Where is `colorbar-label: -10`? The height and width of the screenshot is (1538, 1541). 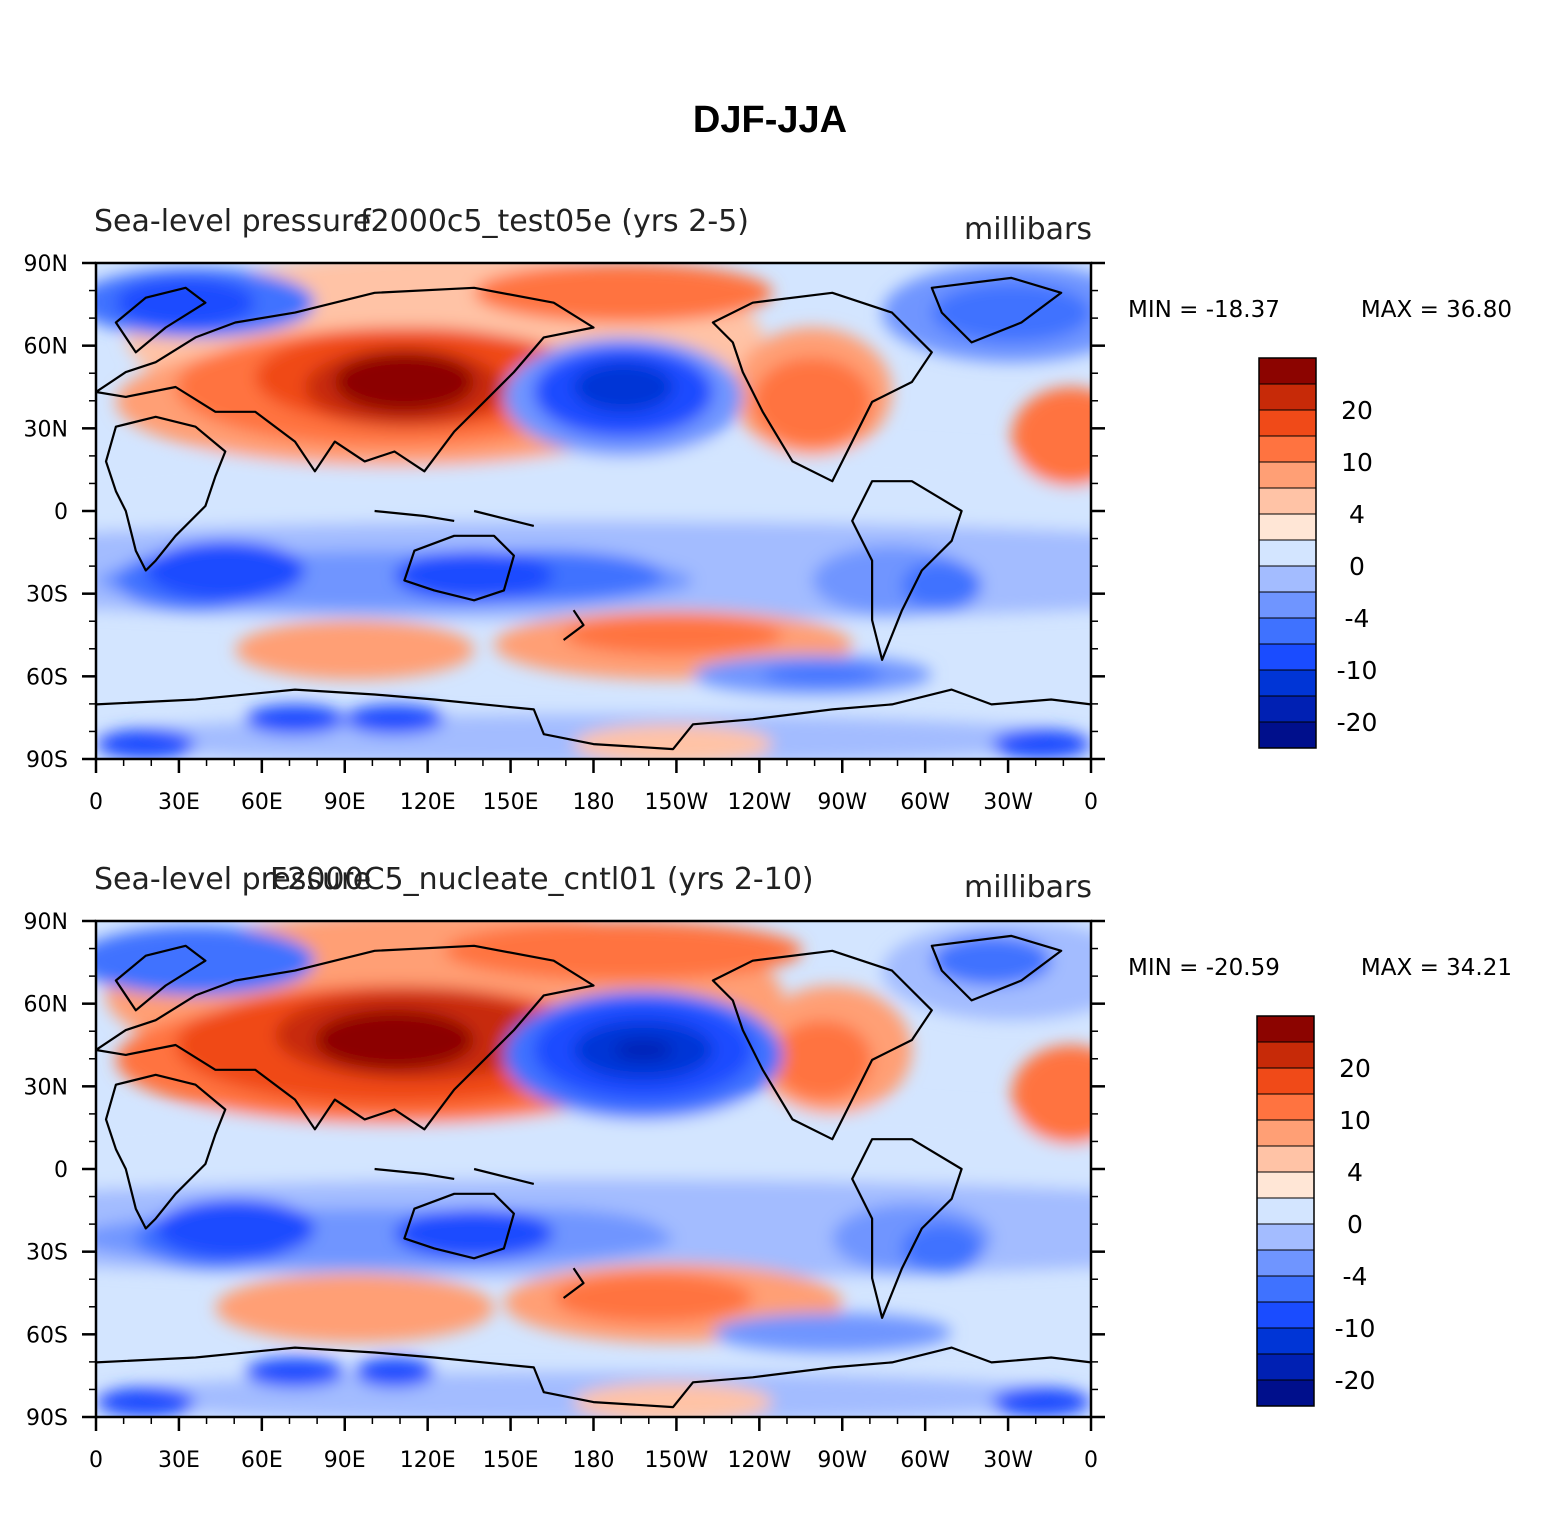 colorbar-label: -10 is located at coordinates (1357, 670).